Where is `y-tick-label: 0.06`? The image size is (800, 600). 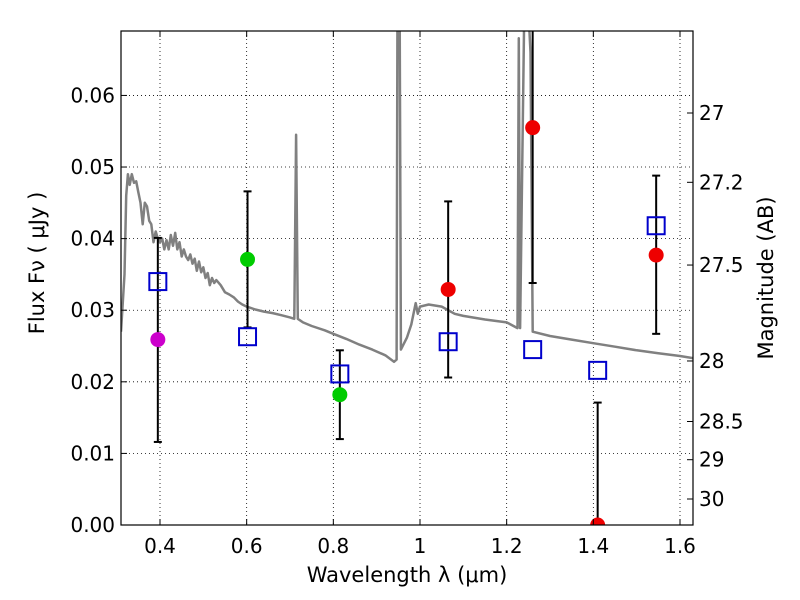
y-tick-label: 0.06 is located at coordinates (92, 95).